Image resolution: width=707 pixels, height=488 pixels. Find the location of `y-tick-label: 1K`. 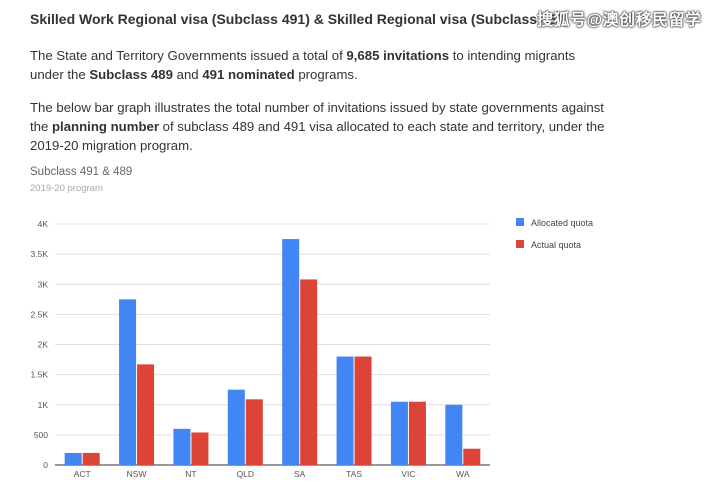

y-tick-label: 1K is located at coordinates (43, 405).